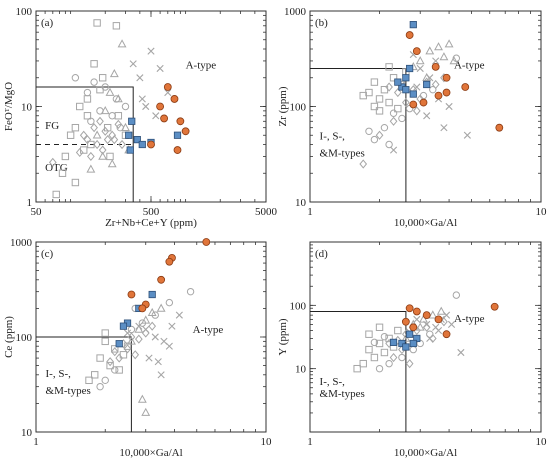 The image size is (550, 460). What do you see at coordinates (47, 254) in the screenshot?
I see `panel-label: (c)` at bounding box center [47, 254].